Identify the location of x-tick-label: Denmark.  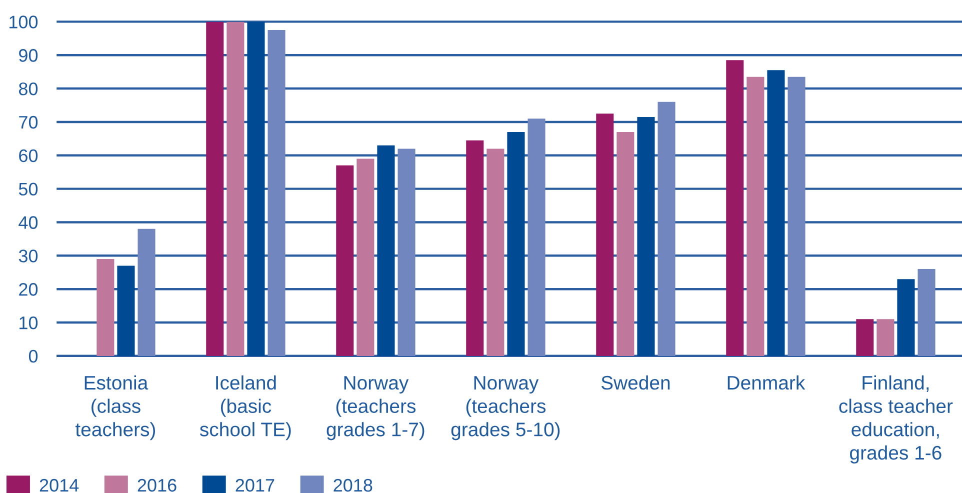
(767, 382).